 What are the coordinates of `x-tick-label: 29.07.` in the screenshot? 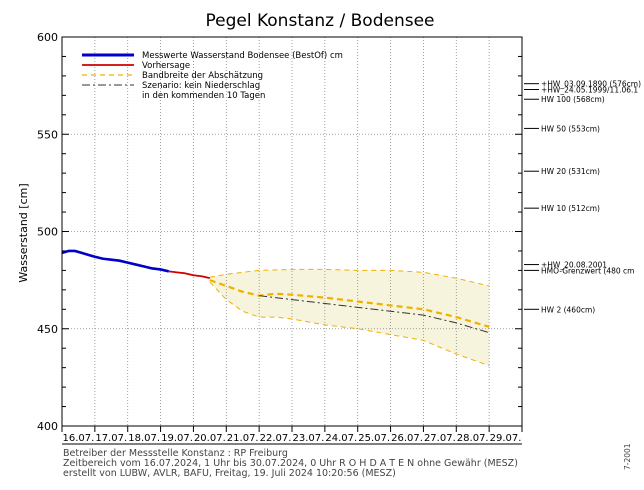 It's located at (506, 438).